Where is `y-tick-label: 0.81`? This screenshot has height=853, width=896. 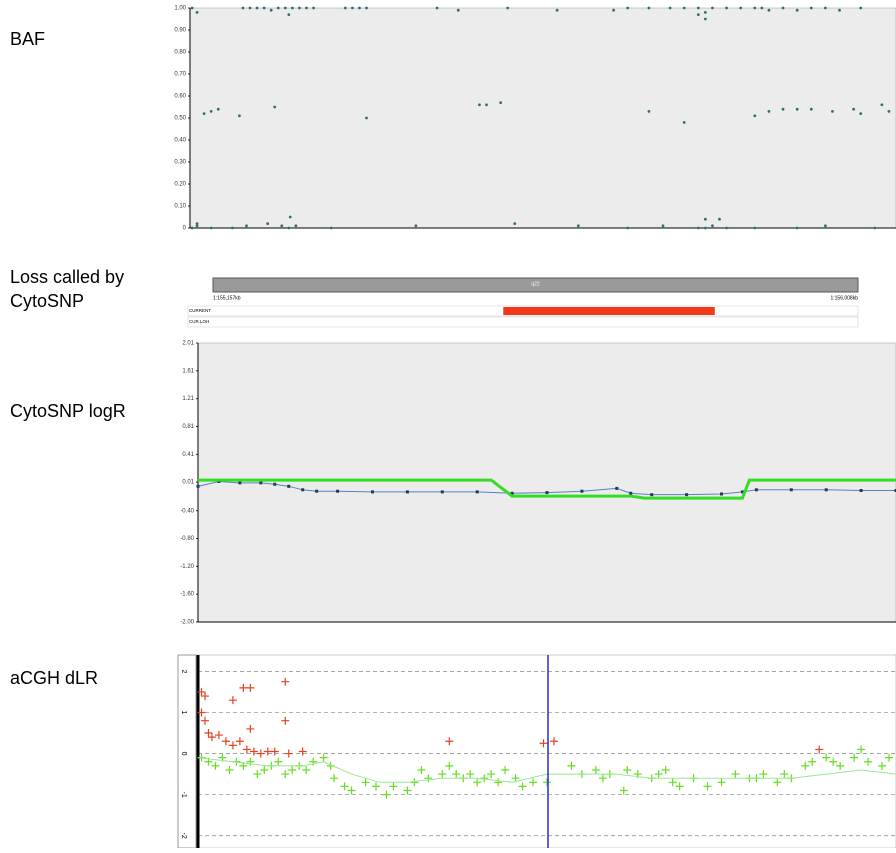
y-tick-label: 0.81 is located at coordinates (188, 427).